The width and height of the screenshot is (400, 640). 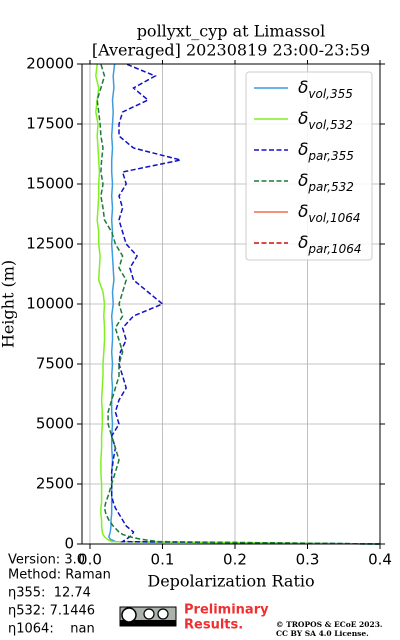 I want to click on legend-label: δvol,355, so click(x=325, y=89).